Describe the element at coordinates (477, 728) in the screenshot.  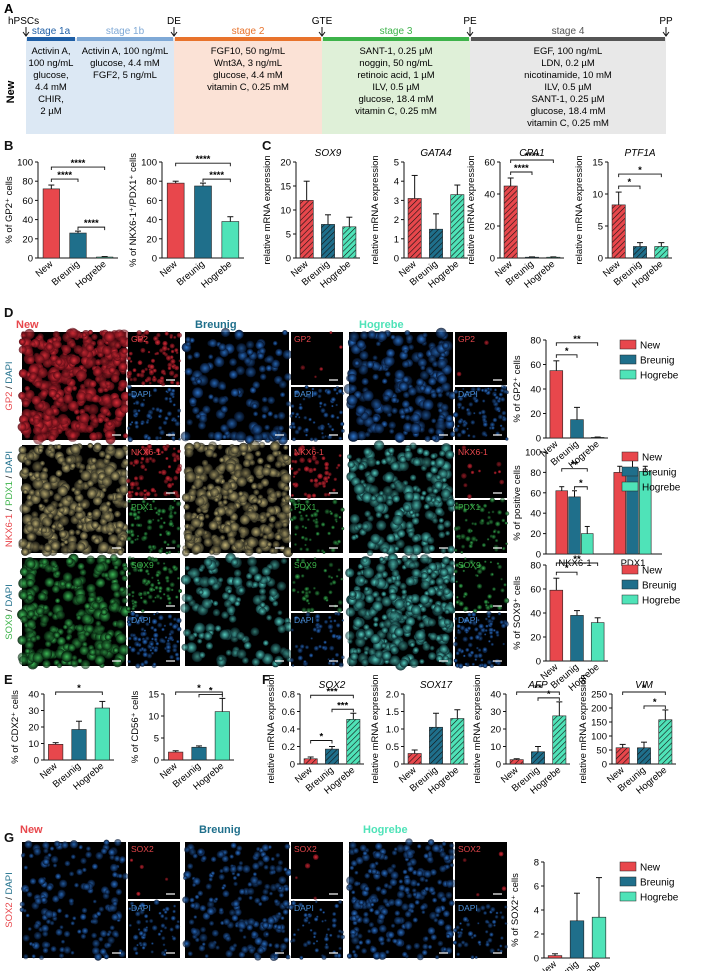
I see `y-axis-label: relative mRNA expression` at that location.